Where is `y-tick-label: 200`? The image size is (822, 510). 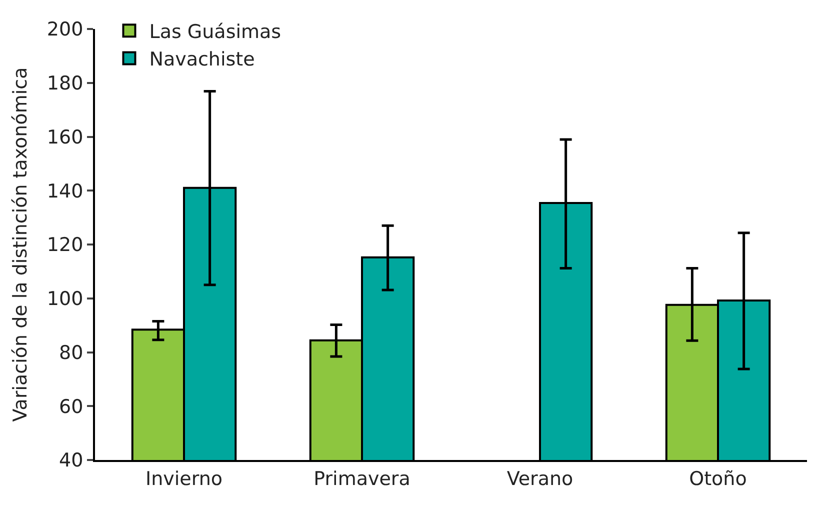
y-tick-label: 200 is located at coordinates (65, 29).